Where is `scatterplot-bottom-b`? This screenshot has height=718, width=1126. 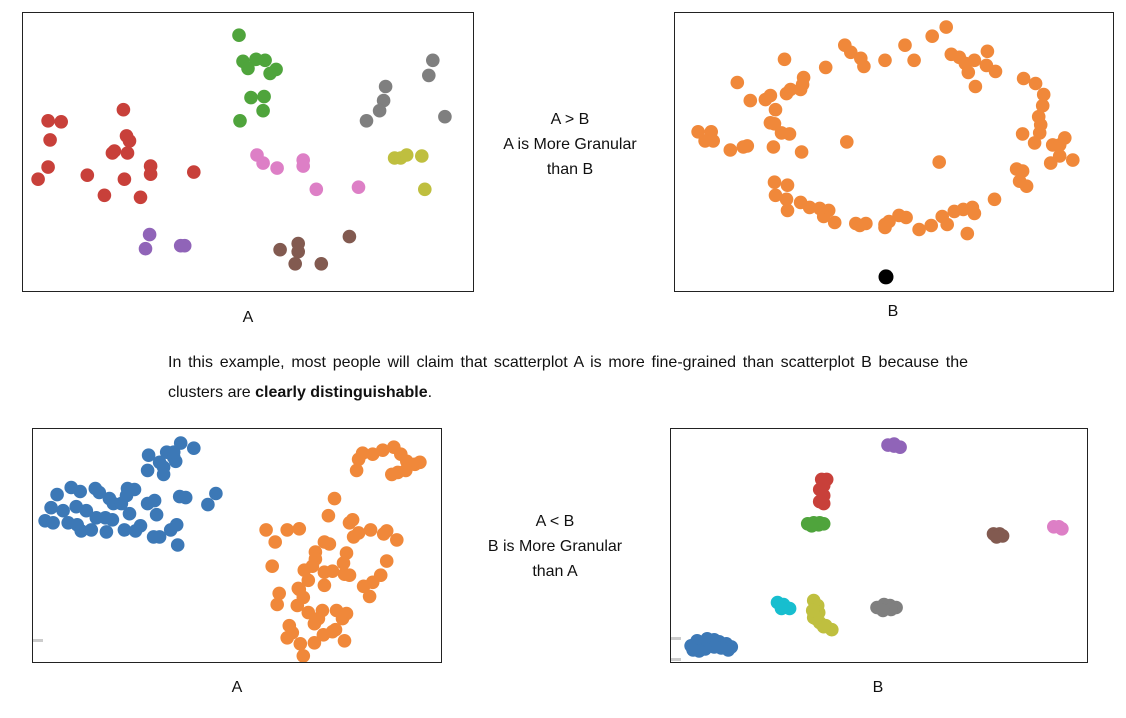
scatterplot-bottom-b is located at coordinates (879, 545).